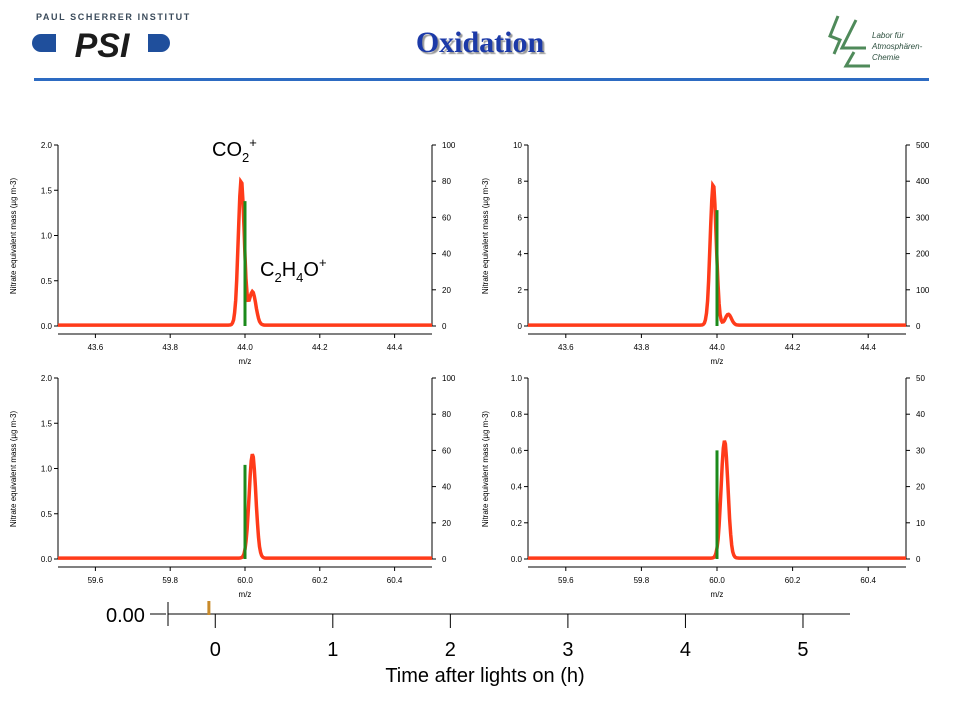 The image size is (960, 720). I want to click on y2-tick-label: 300, so click(923, 217).